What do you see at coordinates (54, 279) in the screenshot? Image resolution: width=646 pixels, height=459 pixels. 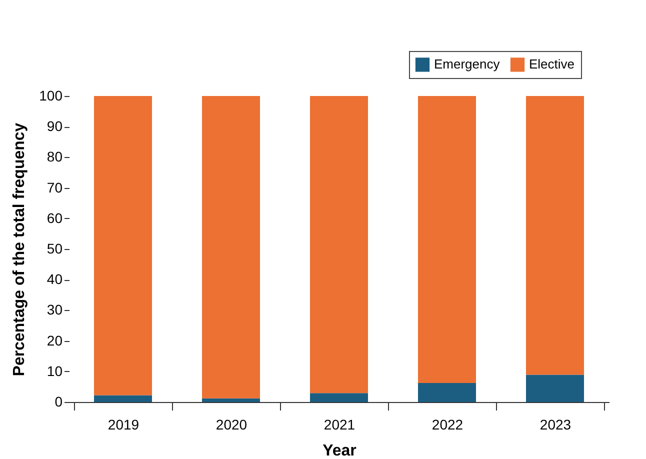 I see `y-tick-label: 40` at bounding box center [54, 279].